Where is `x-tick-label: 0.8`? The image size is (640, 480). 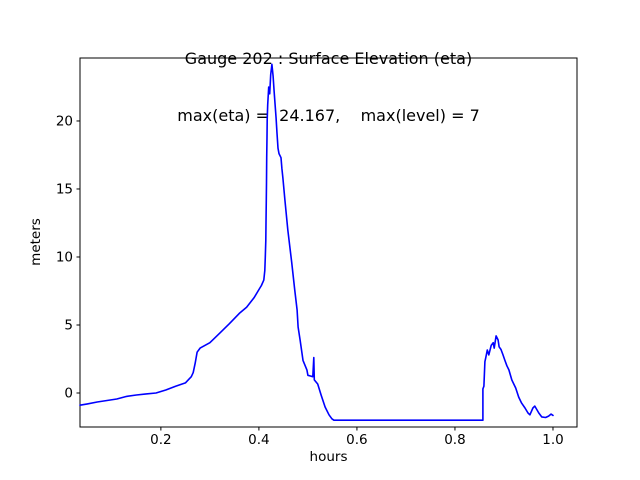 x-tick-label: 0.8 is located at coordinates (454, 440).